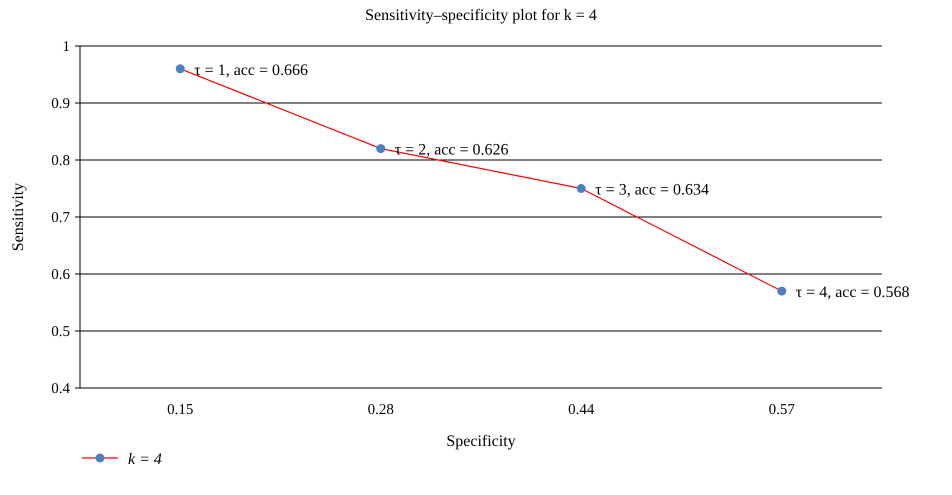 Image resolution: width=952 pixels, height=495 pixels. I want to click on legend-label: k = 4, so click(145, 459).